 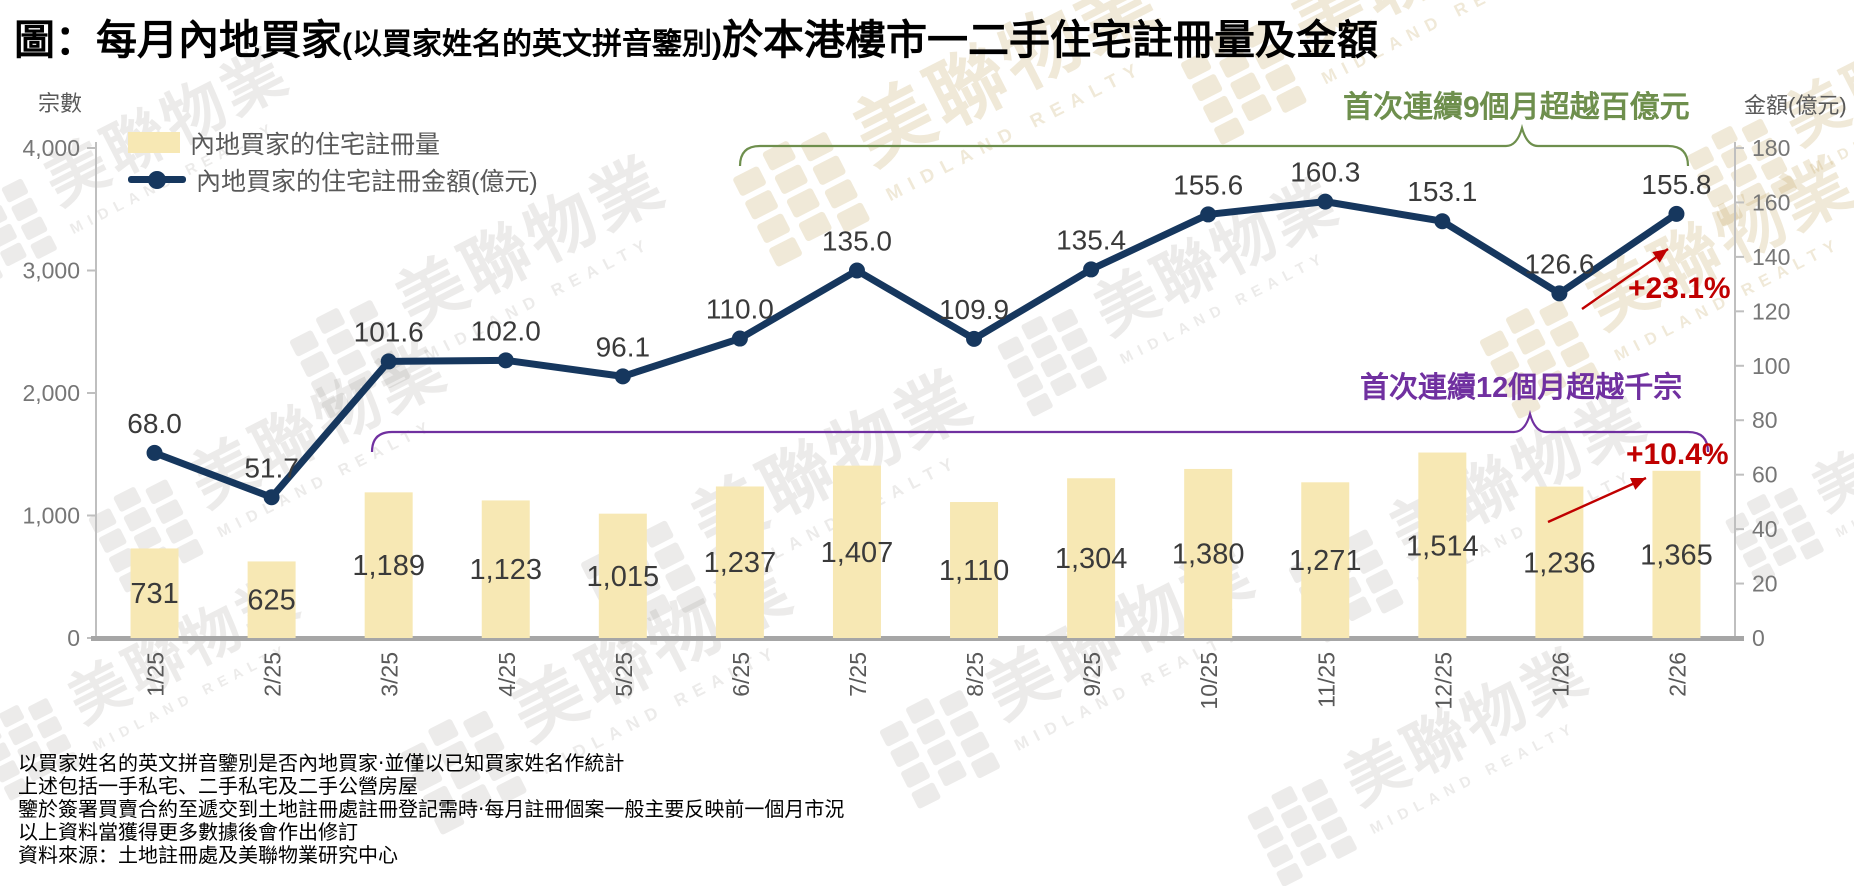 I want to click on line-value-label: 155.8, so click(x=1676, y=184).